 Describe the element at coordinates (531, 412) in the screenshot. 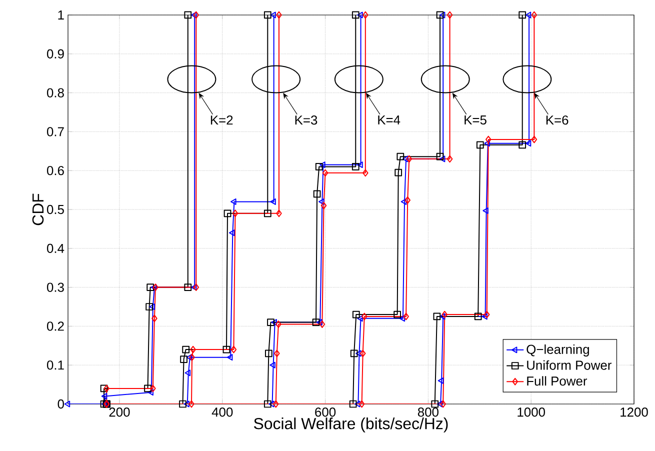

I see `x-tick-label: 1000` at that location.